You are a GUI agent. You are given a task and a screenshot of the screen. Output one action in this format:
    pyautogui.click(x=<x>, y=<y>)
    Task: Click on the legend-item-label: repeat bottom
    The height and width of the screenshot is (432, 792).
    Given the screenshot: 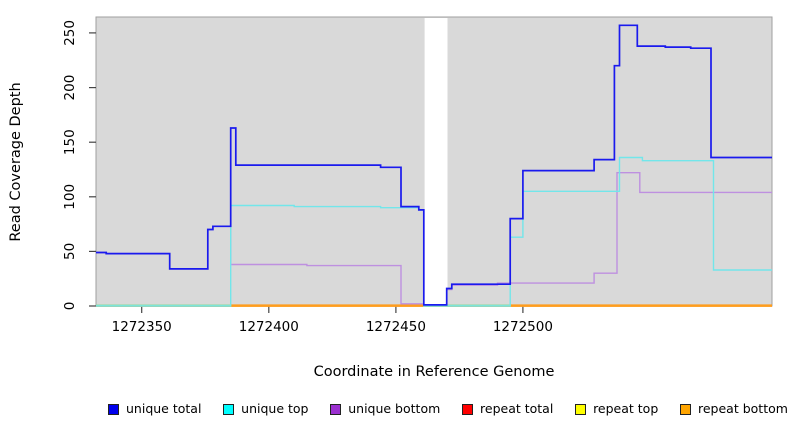 What is the action you would take?
    pyautogui.click(x=743, y=408)
    